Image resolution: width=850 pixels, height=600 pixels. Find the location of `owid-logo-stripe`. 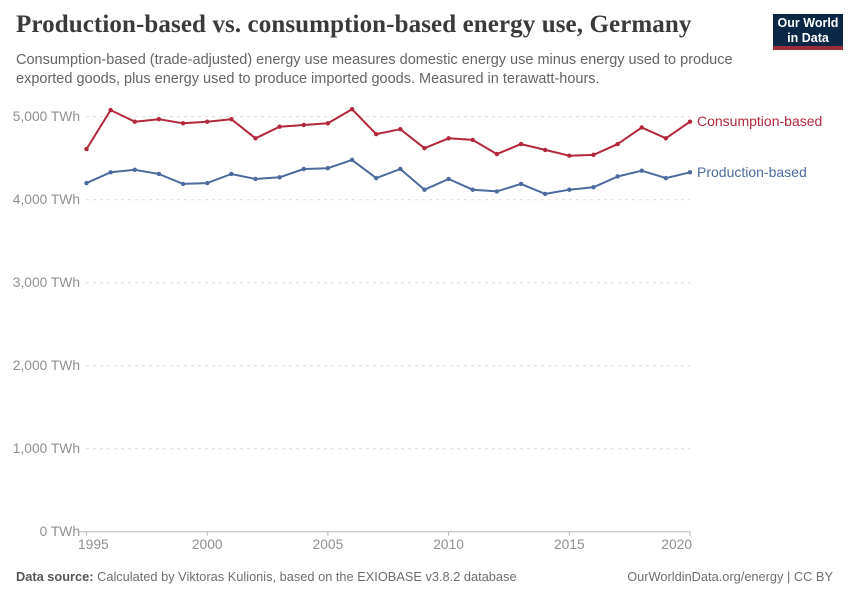

owid-logo-stripe is located at coordinates (808, 48).